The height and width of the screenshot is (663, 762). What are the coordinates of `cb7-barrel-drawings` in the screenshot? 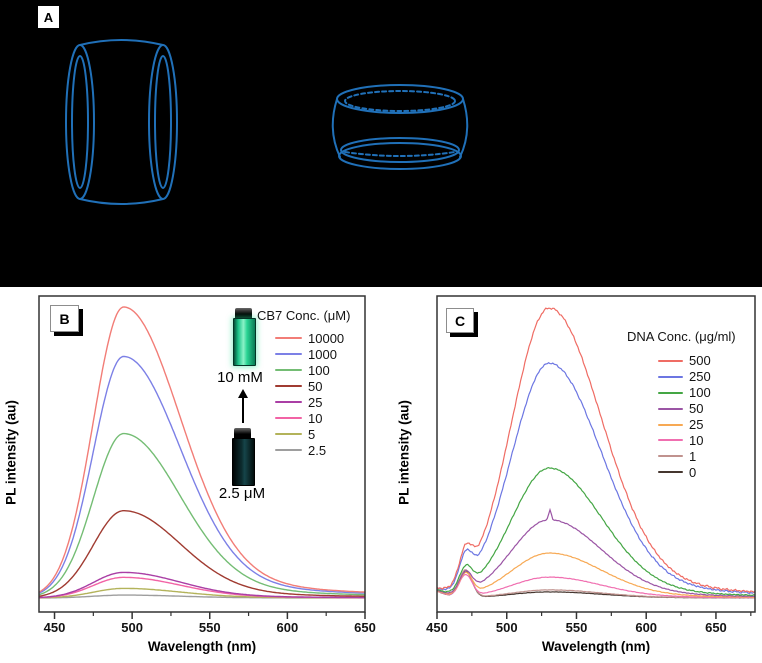 It's located at (267, 122).